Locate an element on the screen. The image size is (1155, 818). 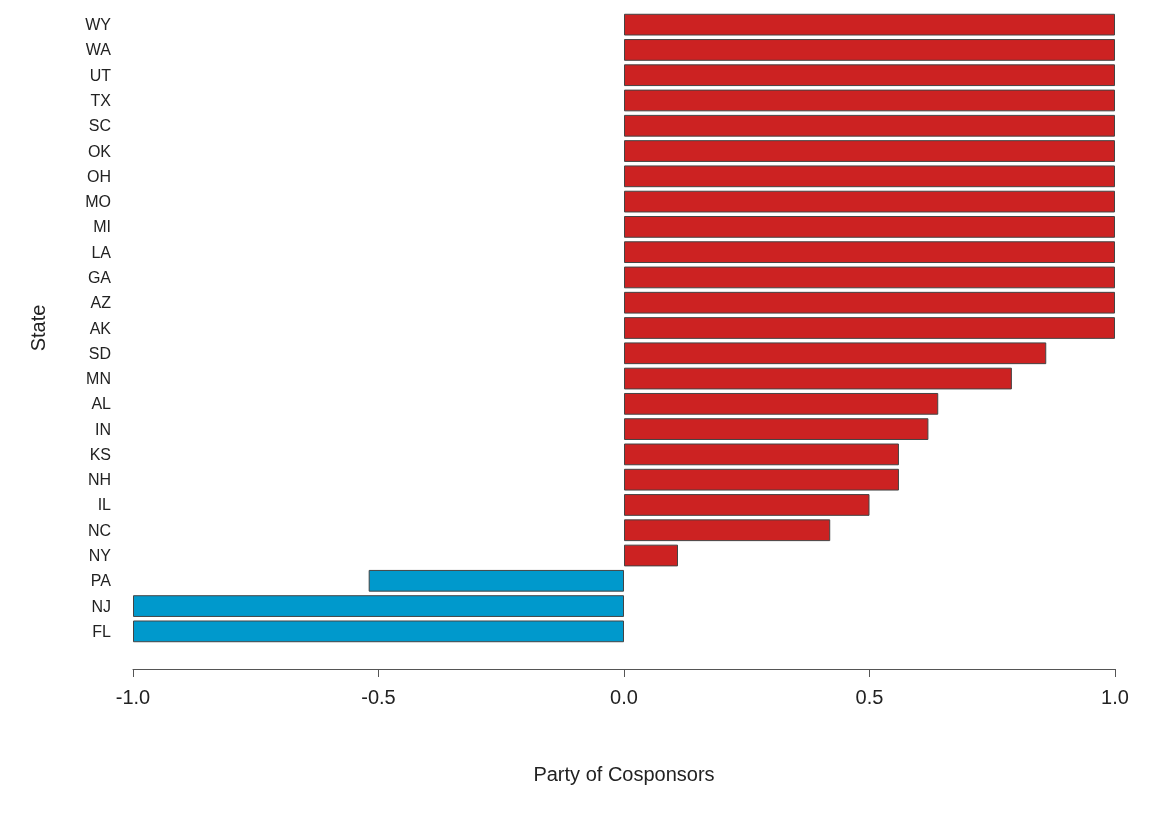
y-axis-title: State is located at coordinates (38, 328).